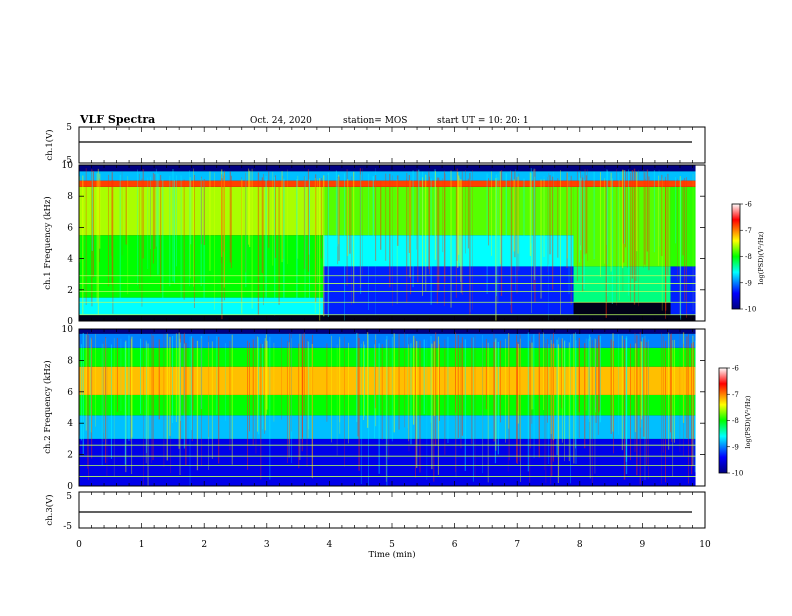 The height and width of the screenshot is (616, 792). Describe the element at coordinates (643, 545) in the screenshot. I see `xtick-label: 9` at that location.